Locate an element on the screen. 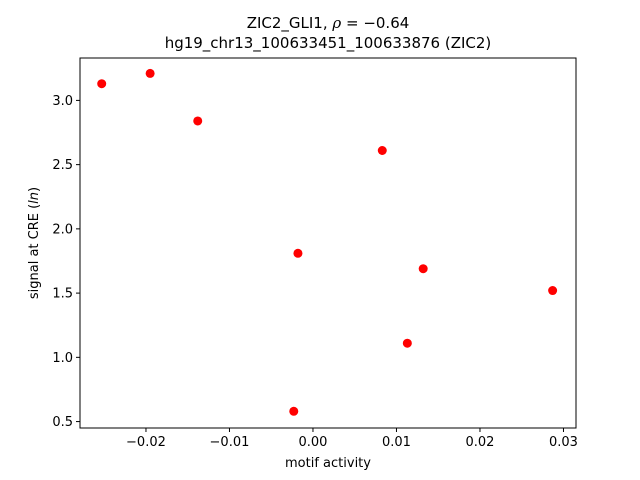 The width and height of the screenshot is (640, 480). y-tick-label: 3.0 is located at coordinates (62, 101).